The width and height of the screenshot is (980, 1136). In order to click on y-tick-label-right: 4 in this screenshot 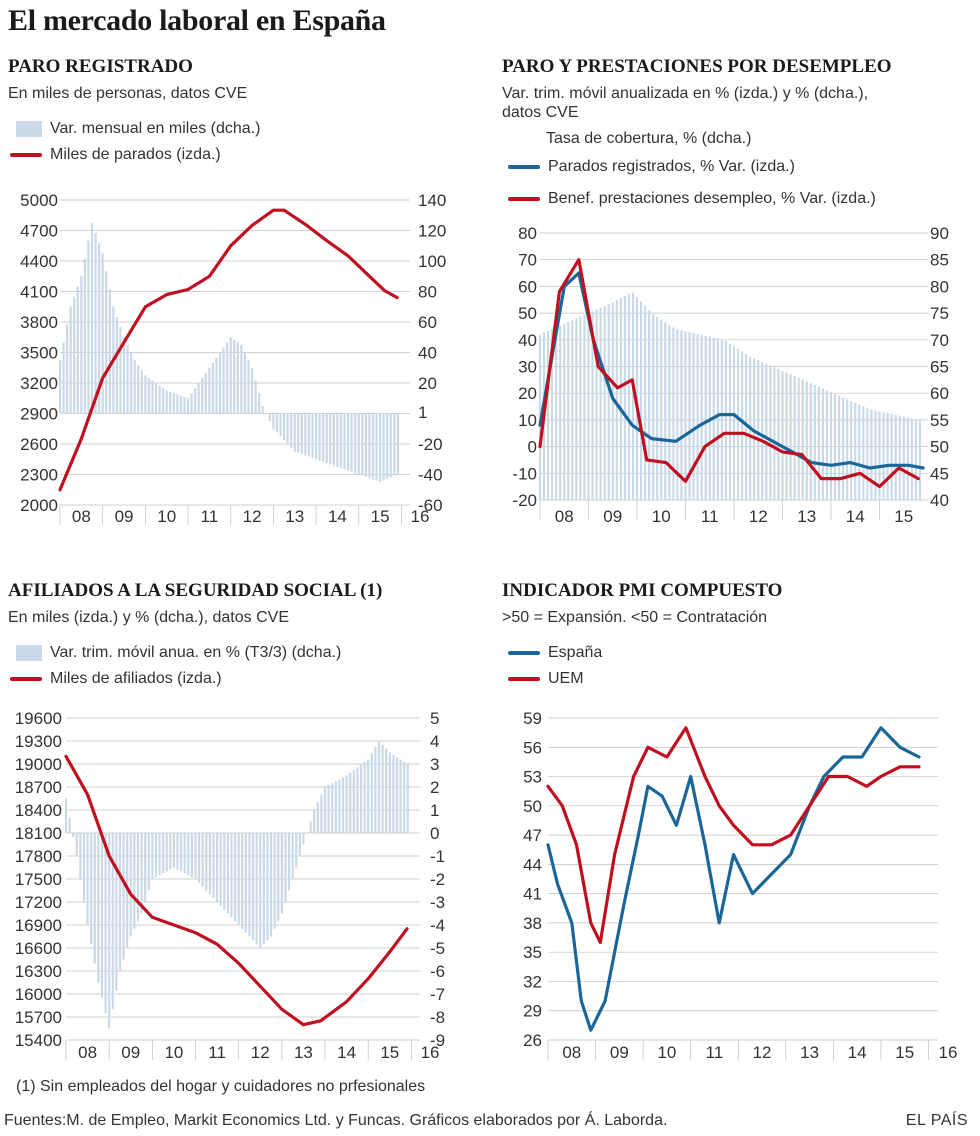, I will do `click(434, 741)`.